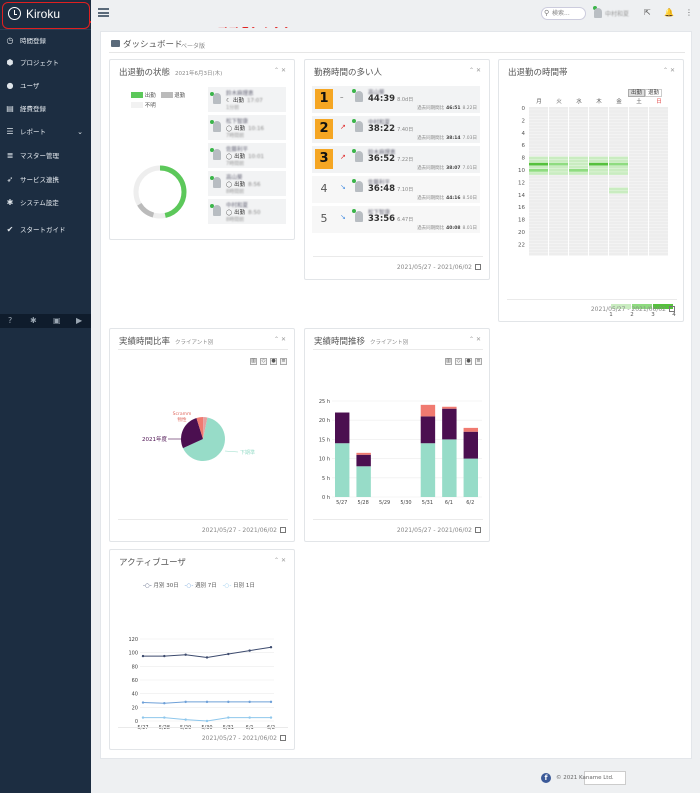 The image size is (700, 793). I want to click on sidebar-item: ➶ サービス連携, so click(45, 180).